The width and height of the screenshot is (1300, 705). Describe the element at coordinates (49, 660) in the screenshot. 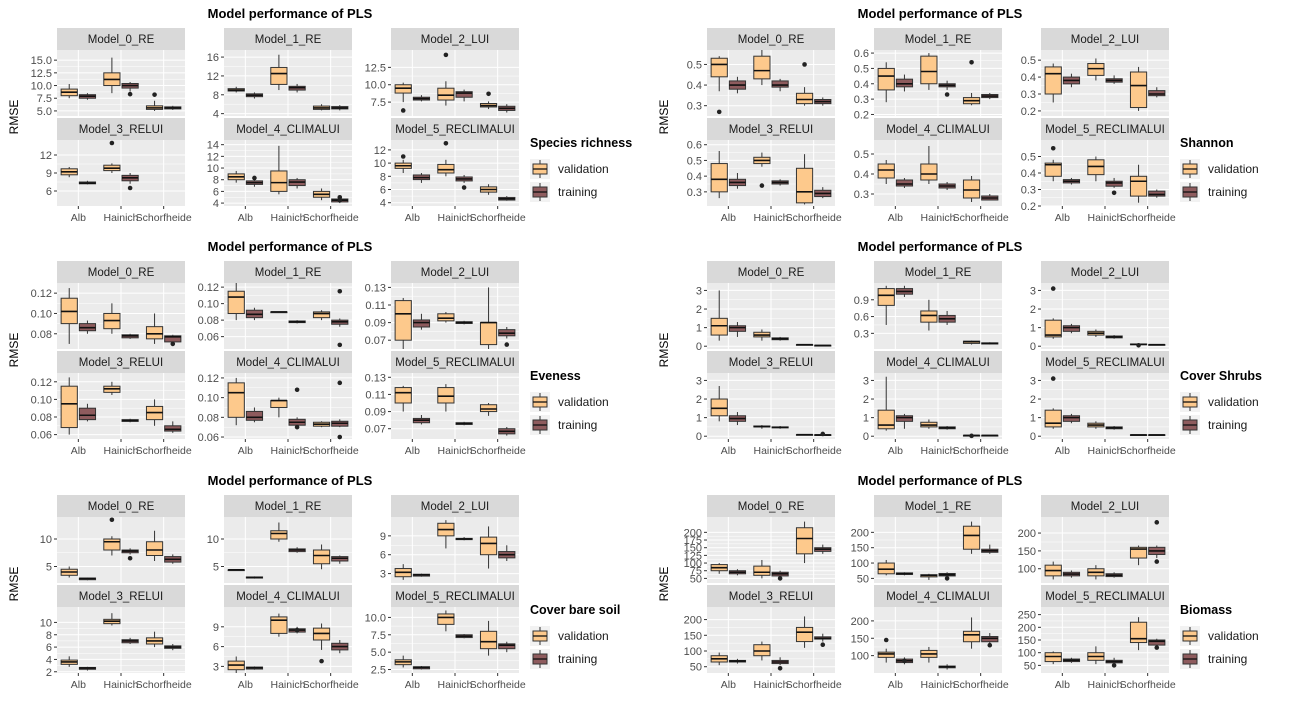

I see `y-tick-label: 4` at that location.